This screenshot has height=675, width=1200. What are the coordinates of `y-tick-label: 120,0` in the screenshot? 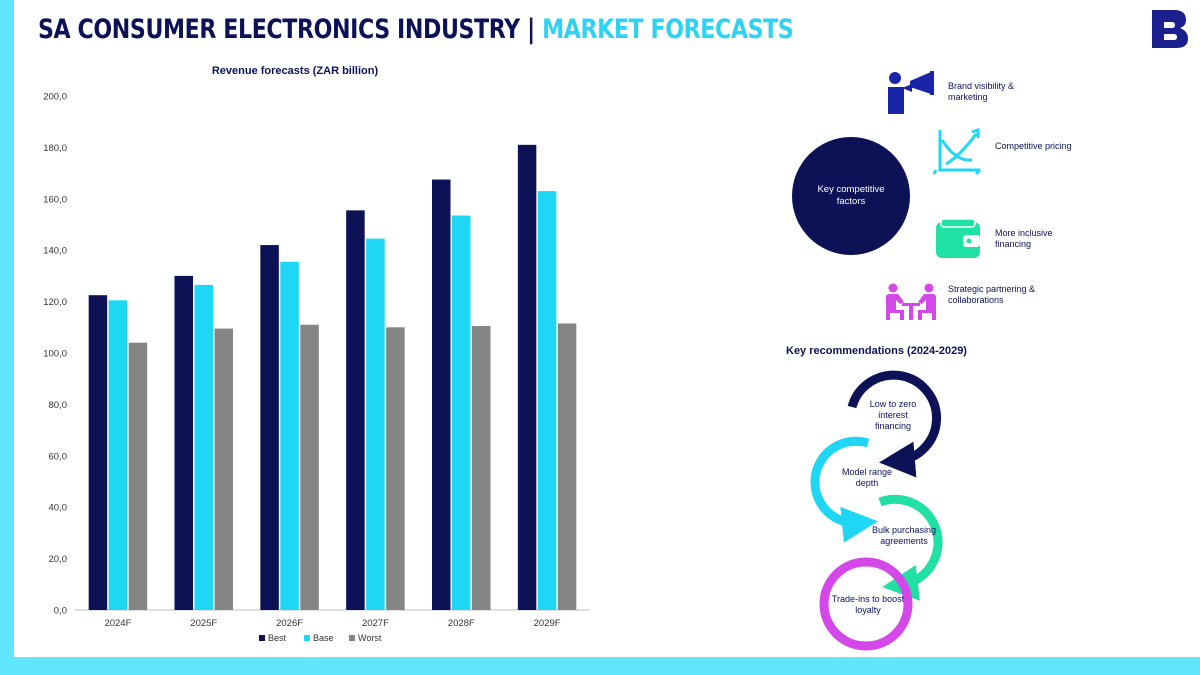 It's located at (55, 302).